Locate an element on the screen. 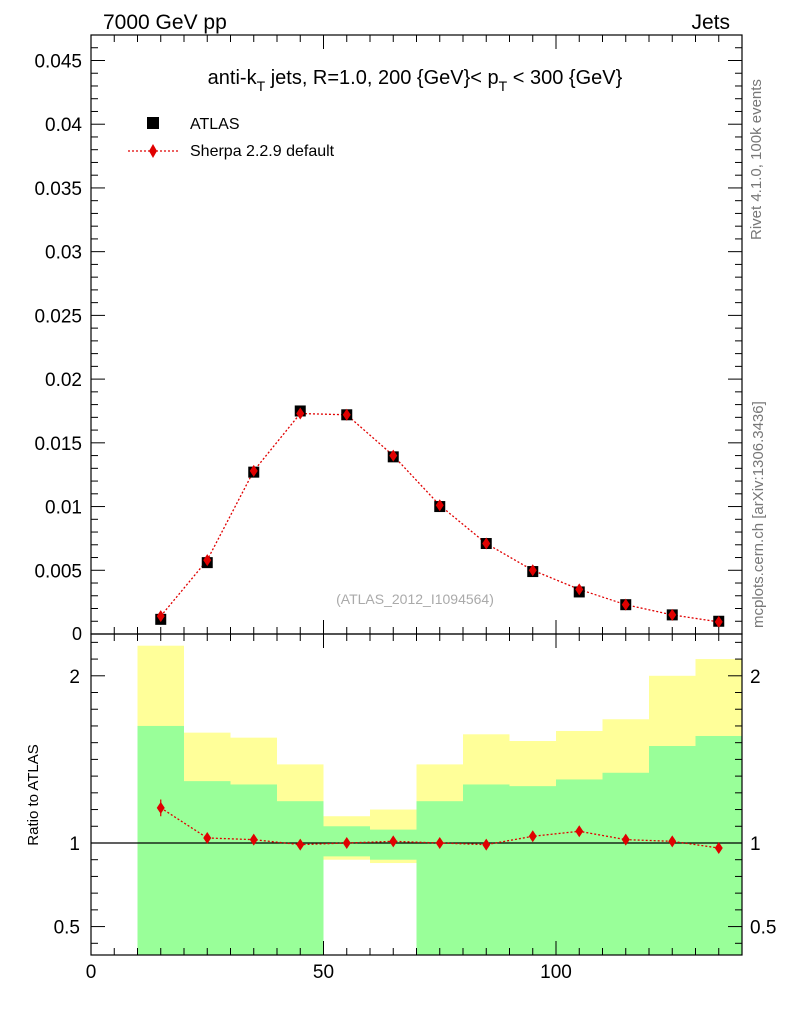  rivet-version-label: Rivet 4.1.0, 100k events is located at coordinates (756, 159).